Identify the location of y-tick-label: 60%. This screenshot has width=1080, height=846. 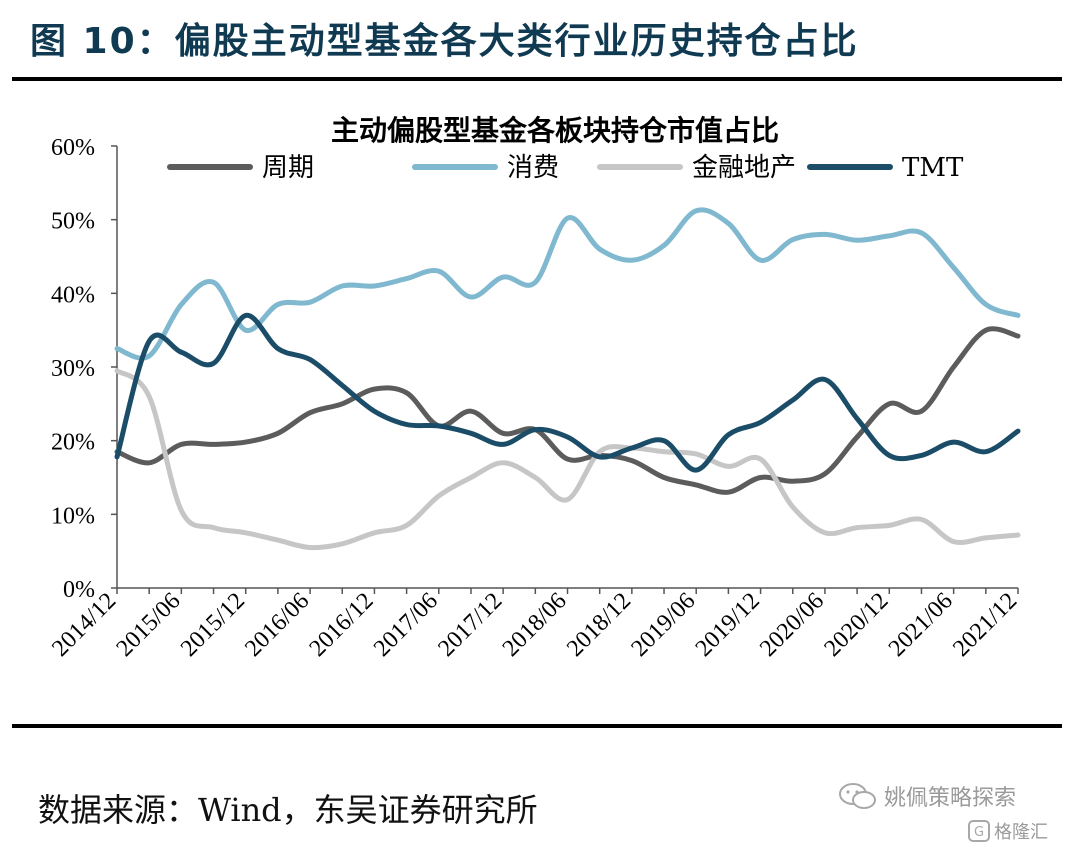
(73, 148).